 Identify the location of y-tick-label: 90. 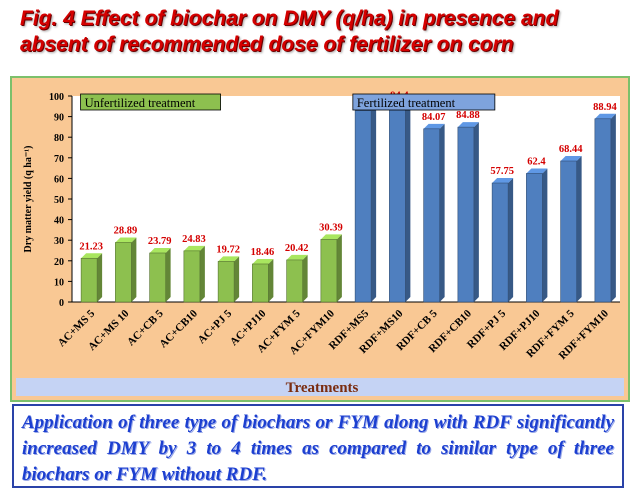
(59, 118).